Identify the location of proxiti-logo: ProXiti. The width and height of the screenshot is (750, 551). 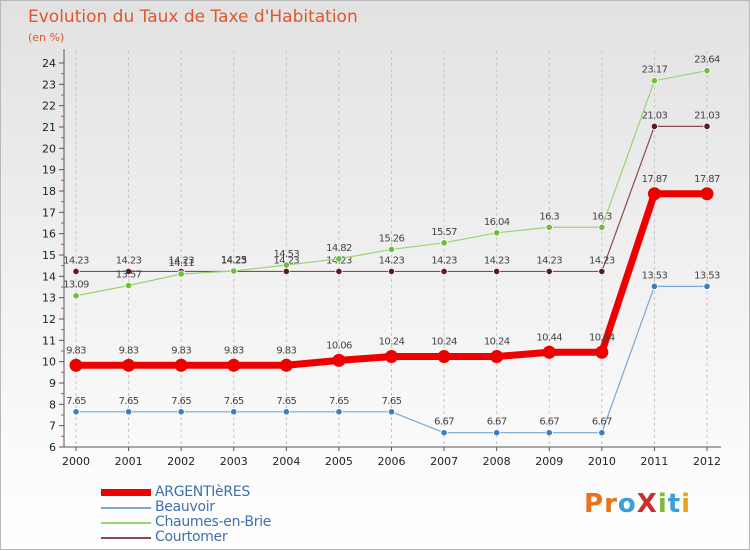
(637, 504).